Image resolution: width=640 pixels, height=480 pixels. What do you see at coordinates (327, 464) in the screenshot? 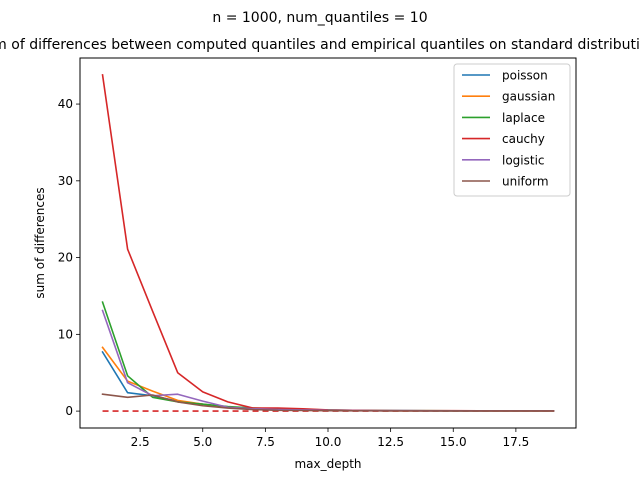
I see `x-axis-label: max_depth` at bounding box center [327, 464].